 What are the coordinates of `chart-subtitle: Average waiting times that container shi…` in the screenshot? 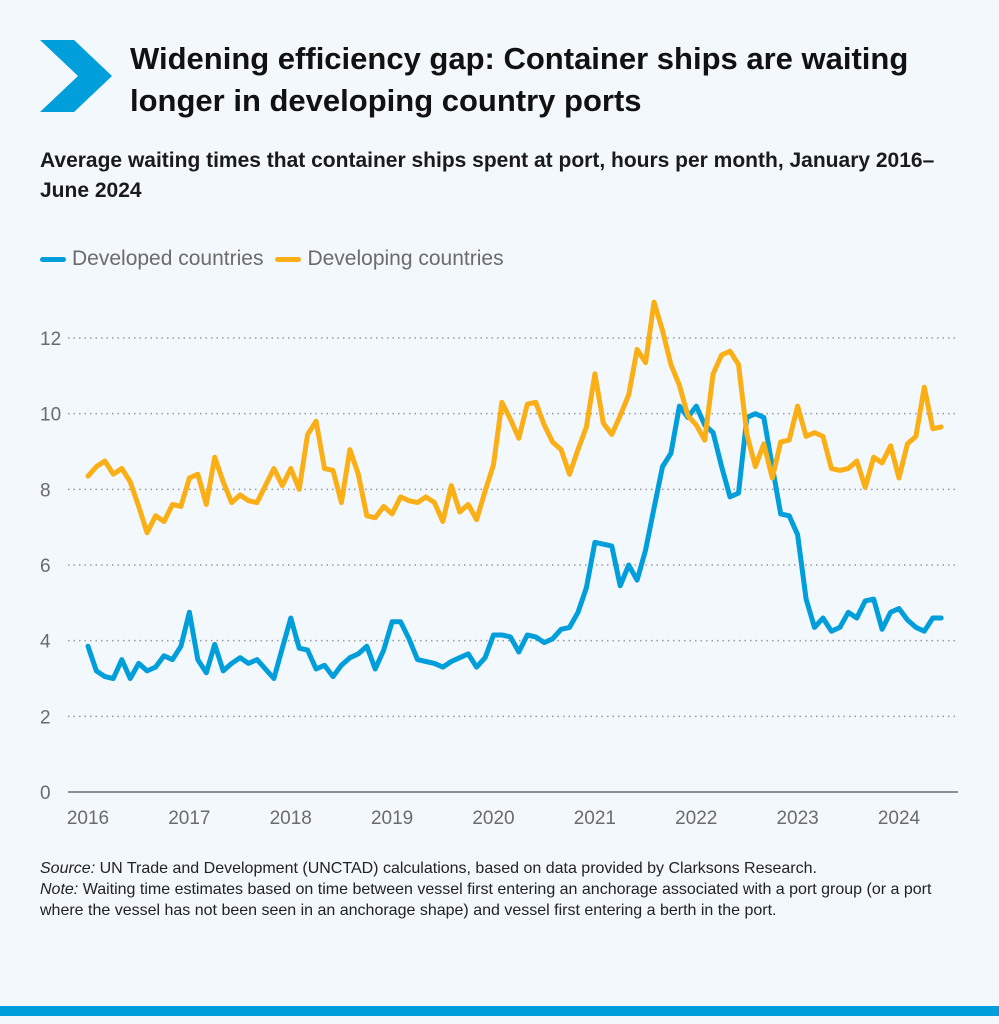 It's located at (487, 175).